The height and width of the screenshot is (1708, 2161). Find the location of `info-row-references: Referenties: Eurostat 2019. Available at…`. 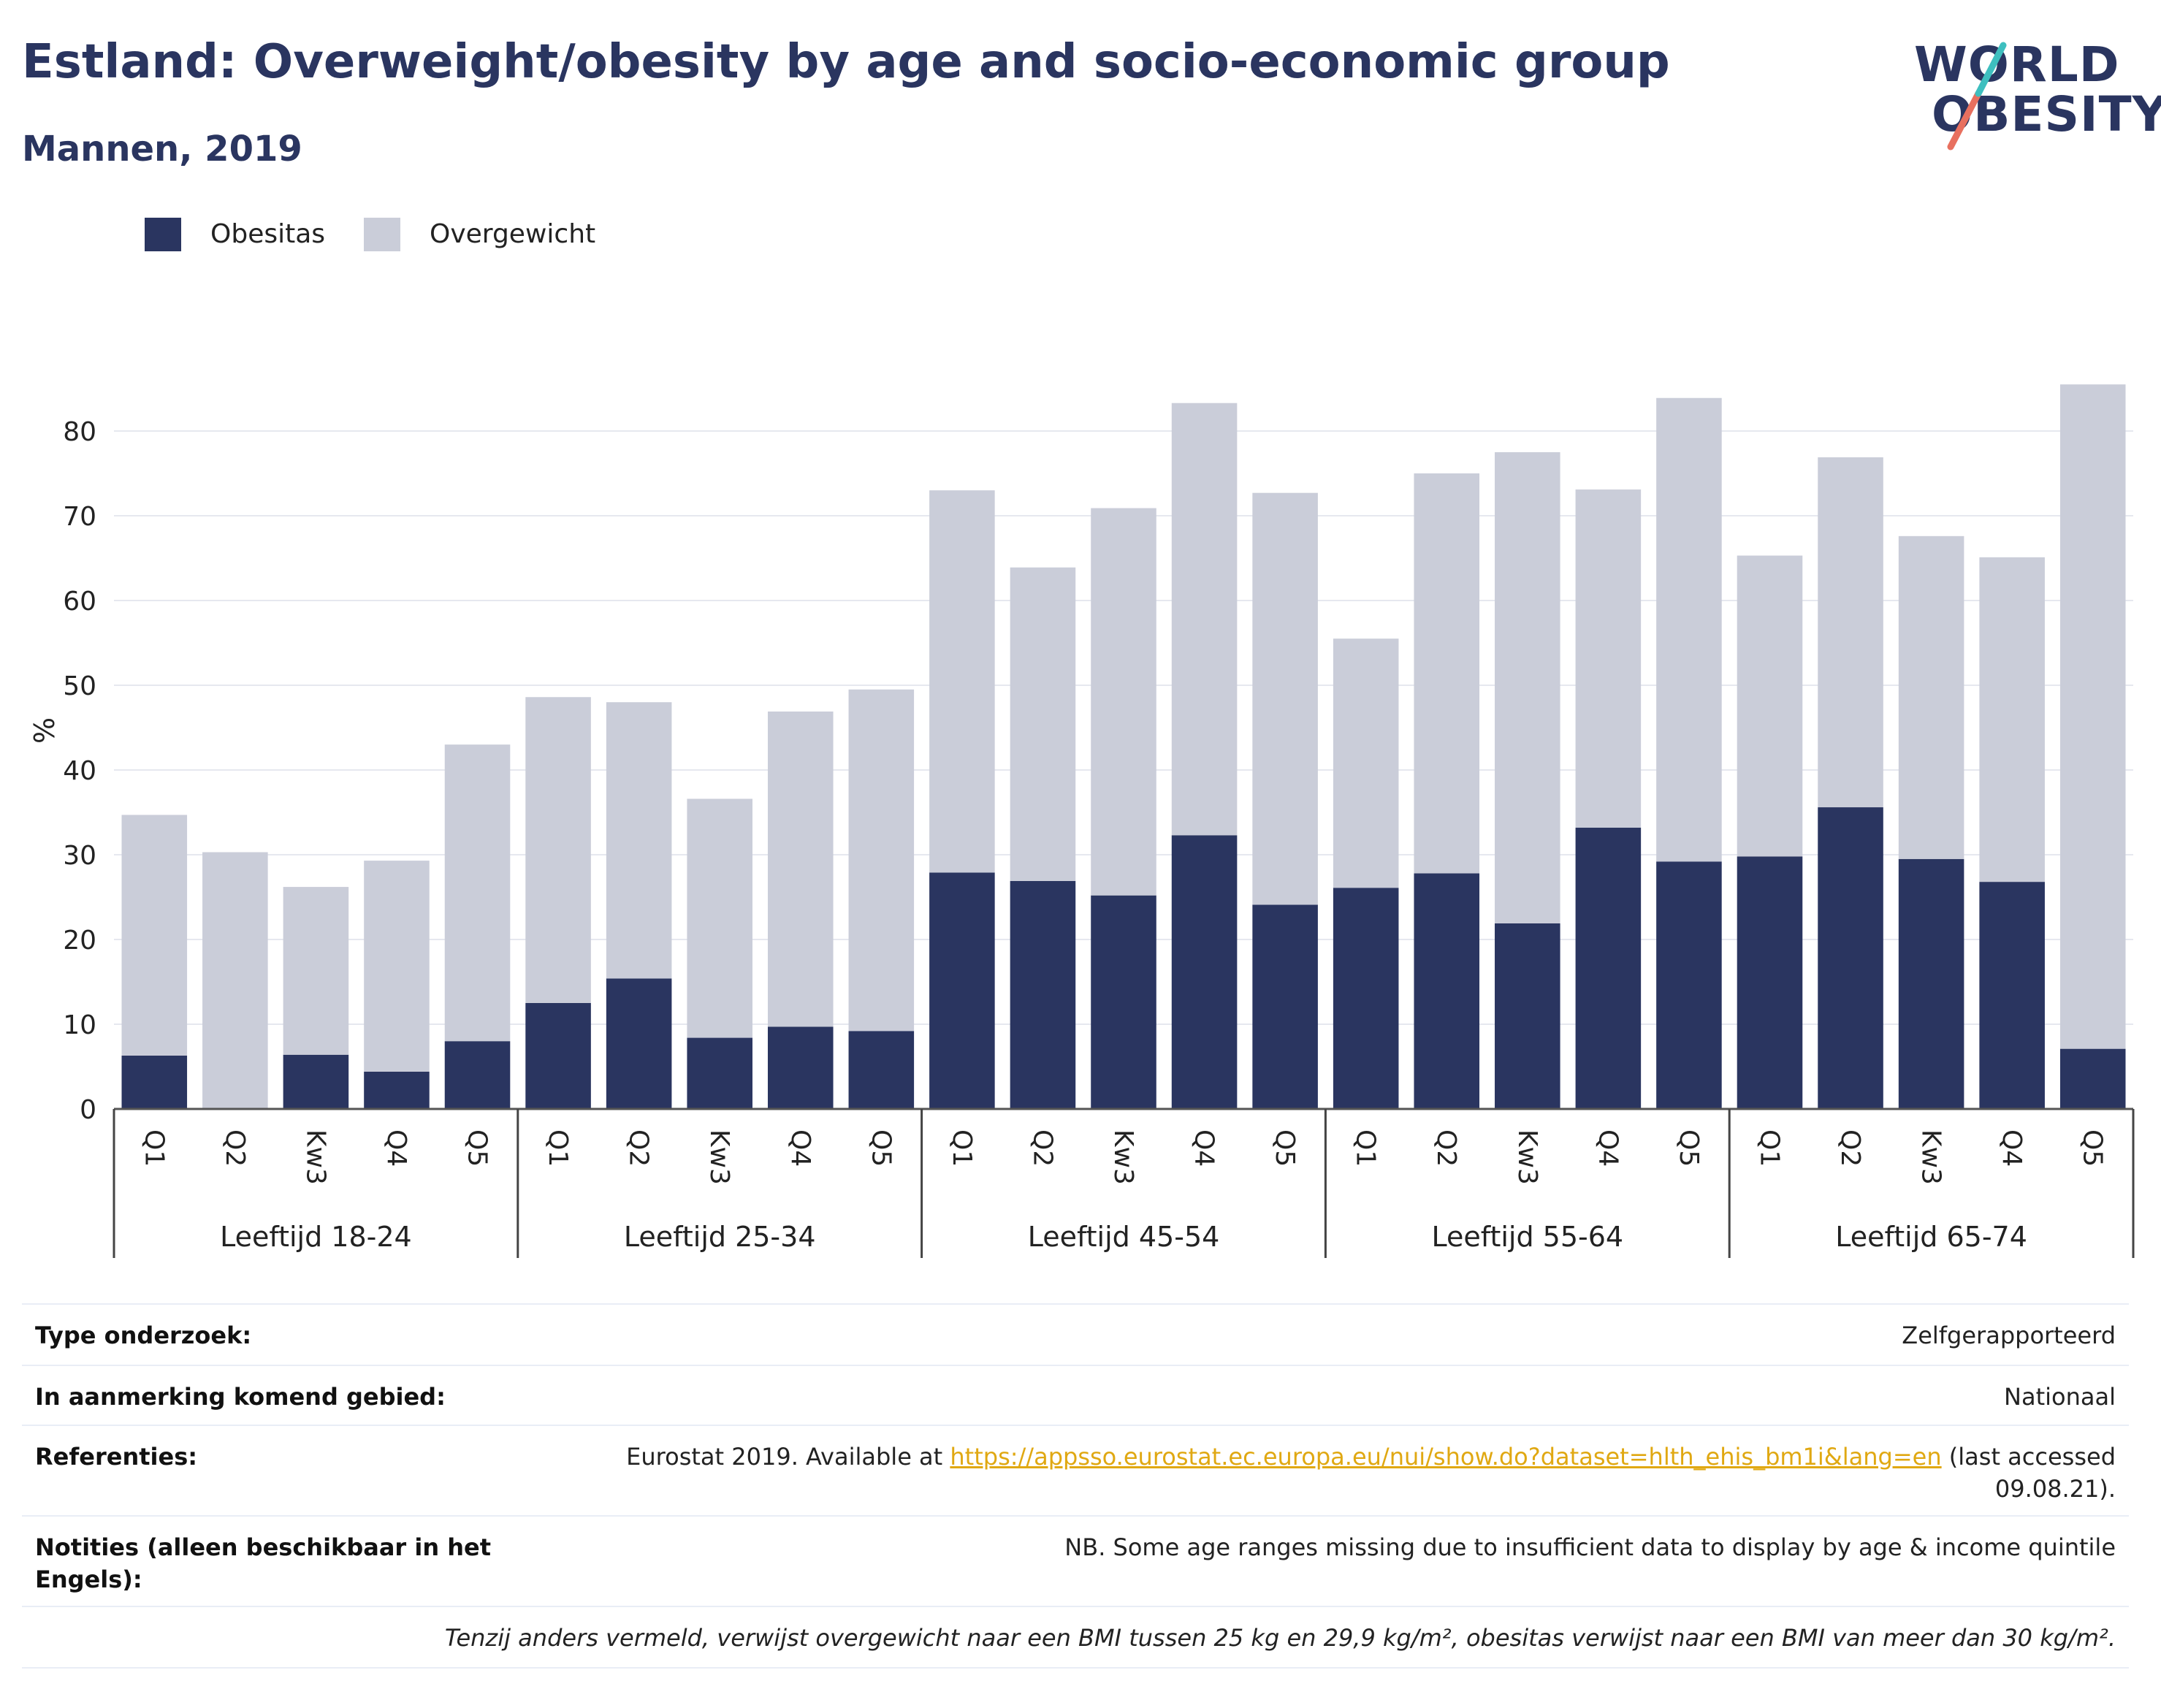

info-row-references: Referenties: Eurostat 2019. Available at… is located at coordinates (1075, 1471).